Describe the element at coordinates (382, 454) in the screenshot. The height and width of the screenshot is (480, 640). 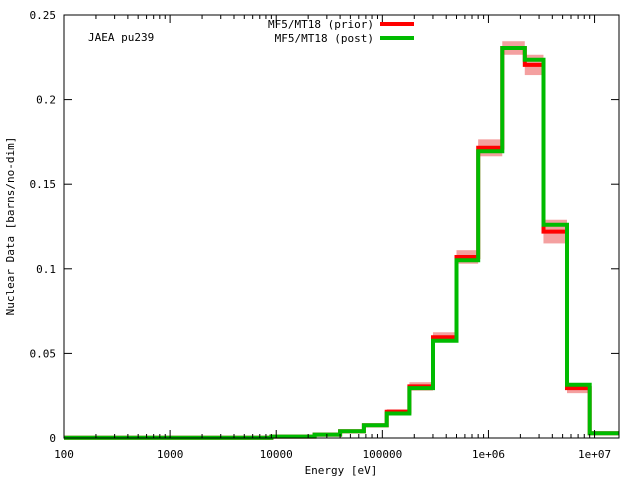
I see `x-tick-label: 100000` at that location.